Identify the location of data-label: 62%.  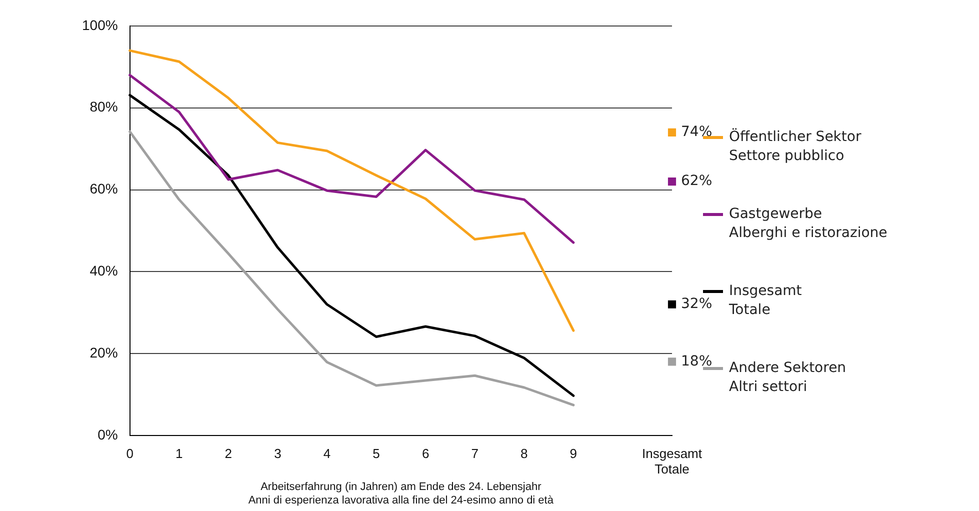
(696, 181).